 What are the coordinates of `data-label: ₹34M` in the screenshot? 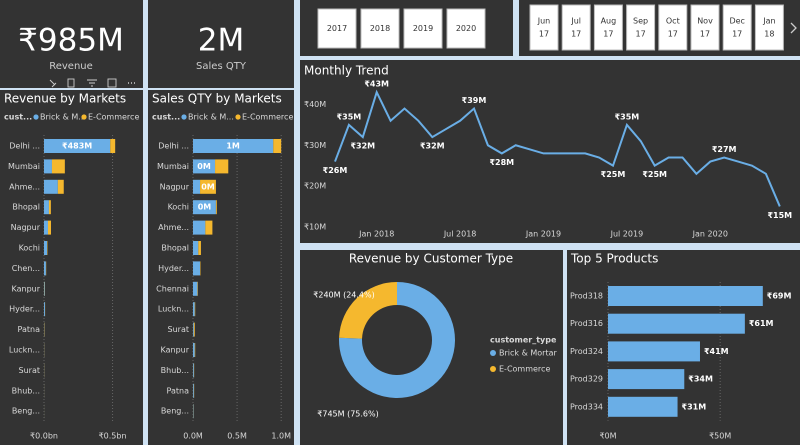 It's located at (700, 379).